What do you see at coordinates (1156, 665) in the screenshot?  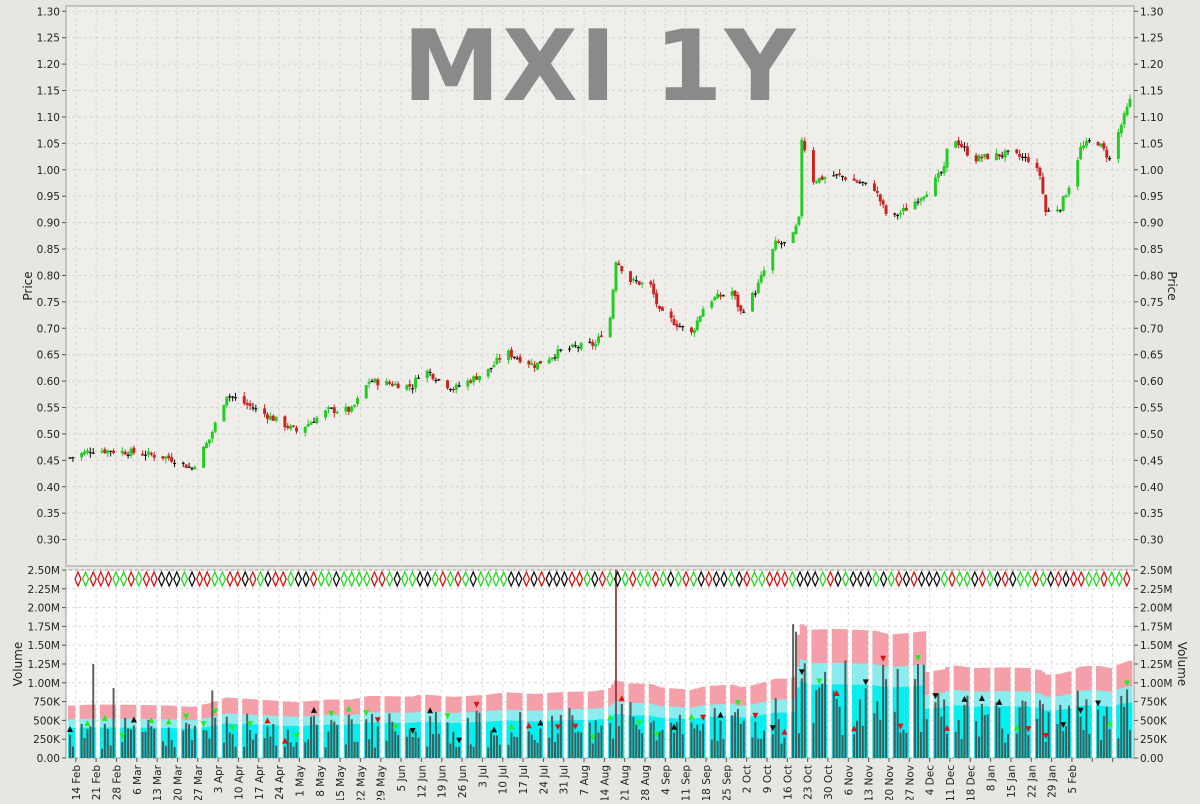 I see `volume-tick-label: 1.25M` at bounding box center [1156, 665].